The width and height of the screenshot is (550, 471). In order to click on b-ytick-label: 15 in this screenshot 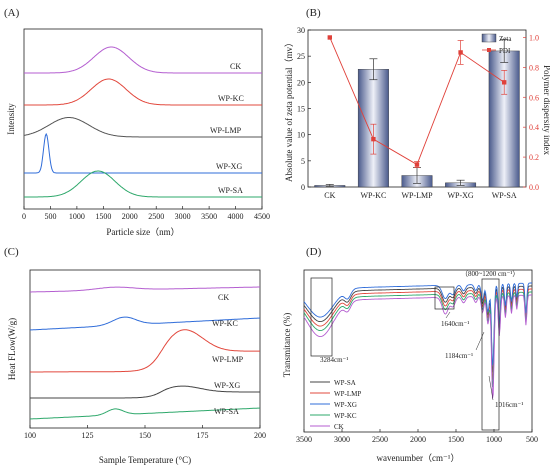, I will do `click(301, 109)`.